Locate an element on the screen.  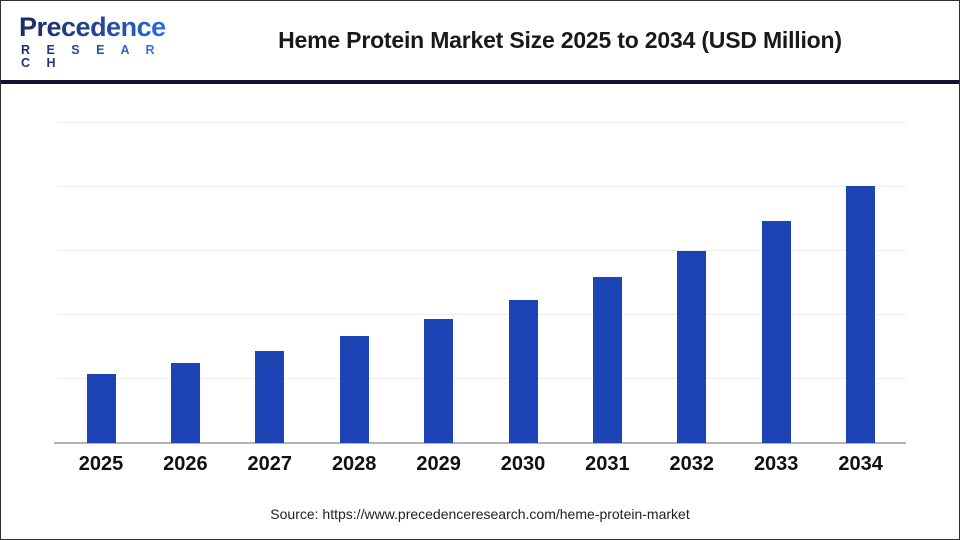
x-axis-line is located at coordinates (480, 443).